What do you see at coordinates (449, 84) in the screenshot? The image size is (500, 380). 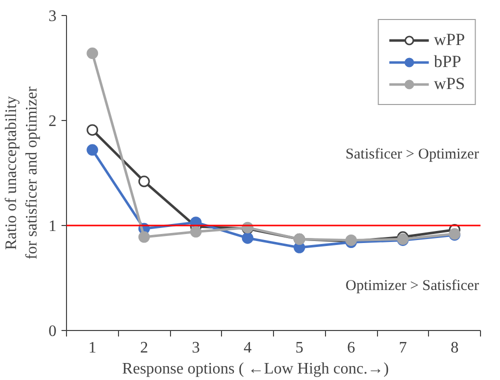 I see `legend-label: wPS` at bounding box center [449, 84].